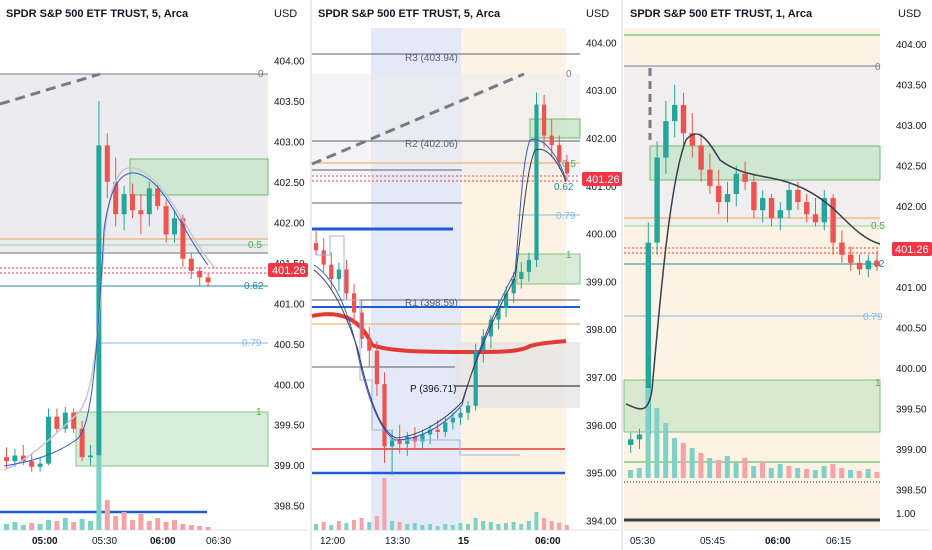  Describe the element at coordinates (911, 450) in the screenshot. I see `panel-3-y-tick: 399.00` at that location.